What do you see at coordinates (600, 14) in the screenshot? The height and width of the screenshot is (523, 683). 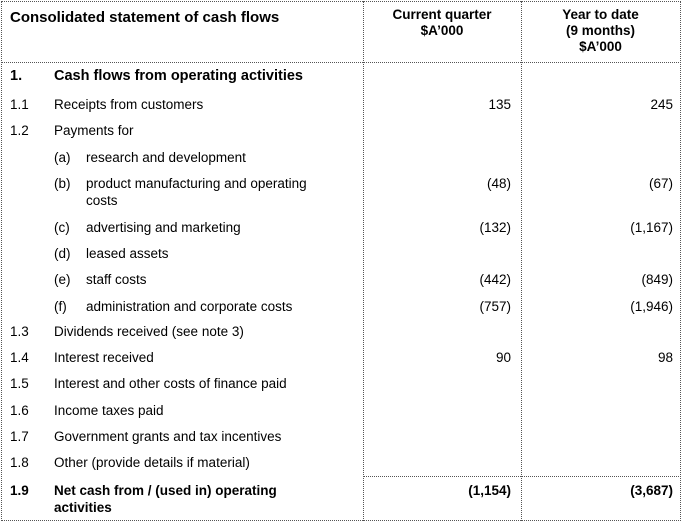 I see `year-to-date-header-line1: Year to date` at bounding box center [600, 14].